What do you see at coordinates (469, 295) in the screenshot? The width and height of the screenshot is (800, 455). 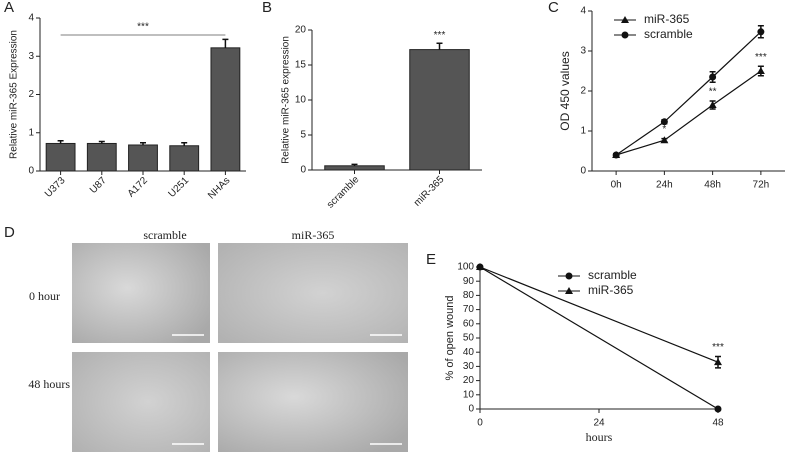 I see `y-tick-label: 80` at bounding box center [469, 295].